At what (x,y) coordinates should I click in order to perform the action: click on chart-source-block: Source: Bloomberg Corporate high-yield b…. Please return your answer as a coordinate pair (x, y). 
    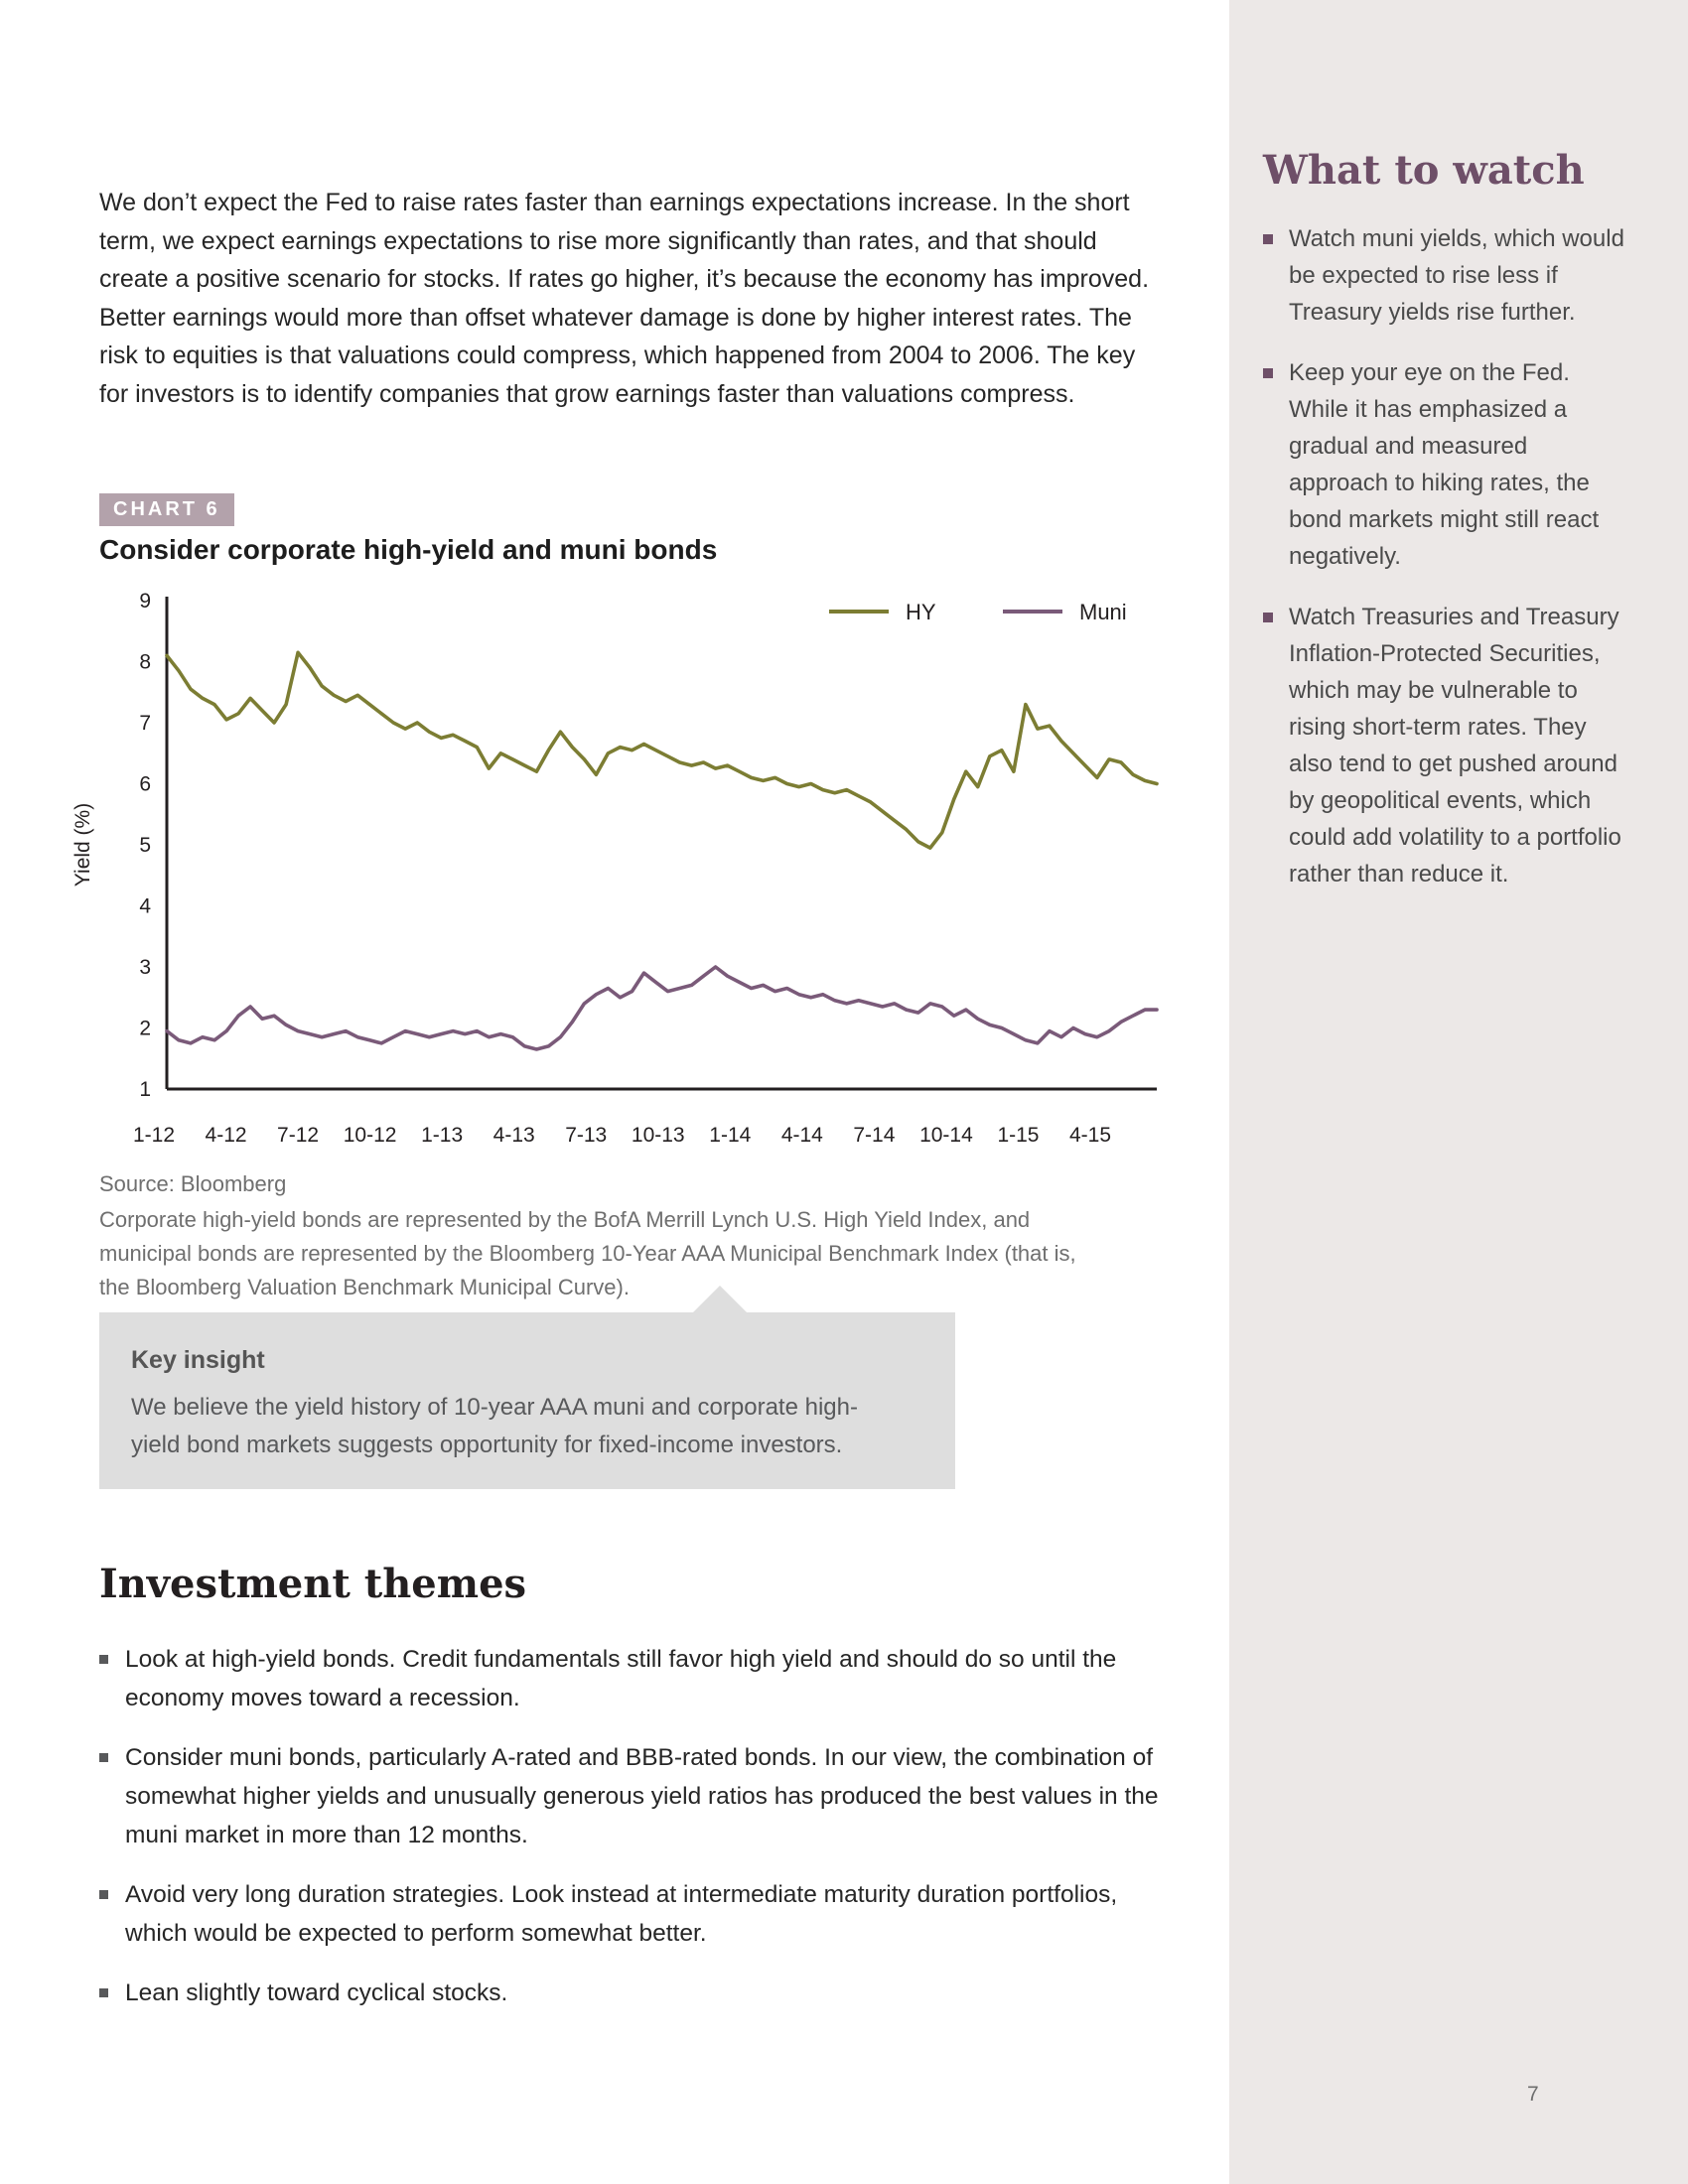
    Looking at the image, I should click on (590, 1235).